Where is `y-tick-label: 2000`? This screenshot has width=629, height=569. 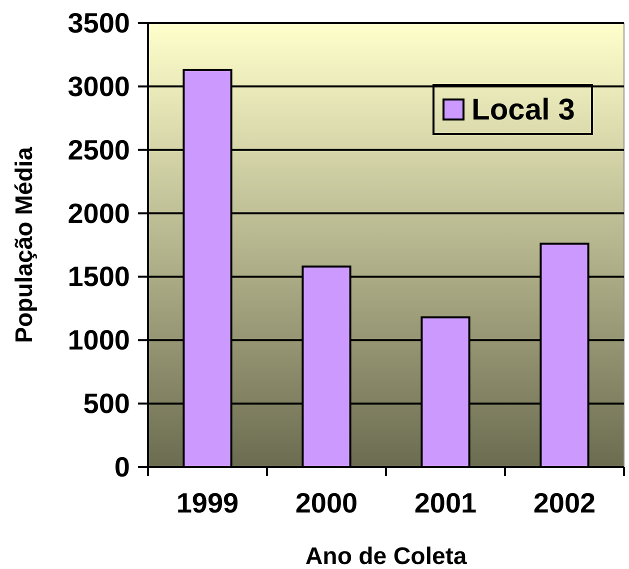 y-tick-label: 2000 is located at coordinates (99, 213).